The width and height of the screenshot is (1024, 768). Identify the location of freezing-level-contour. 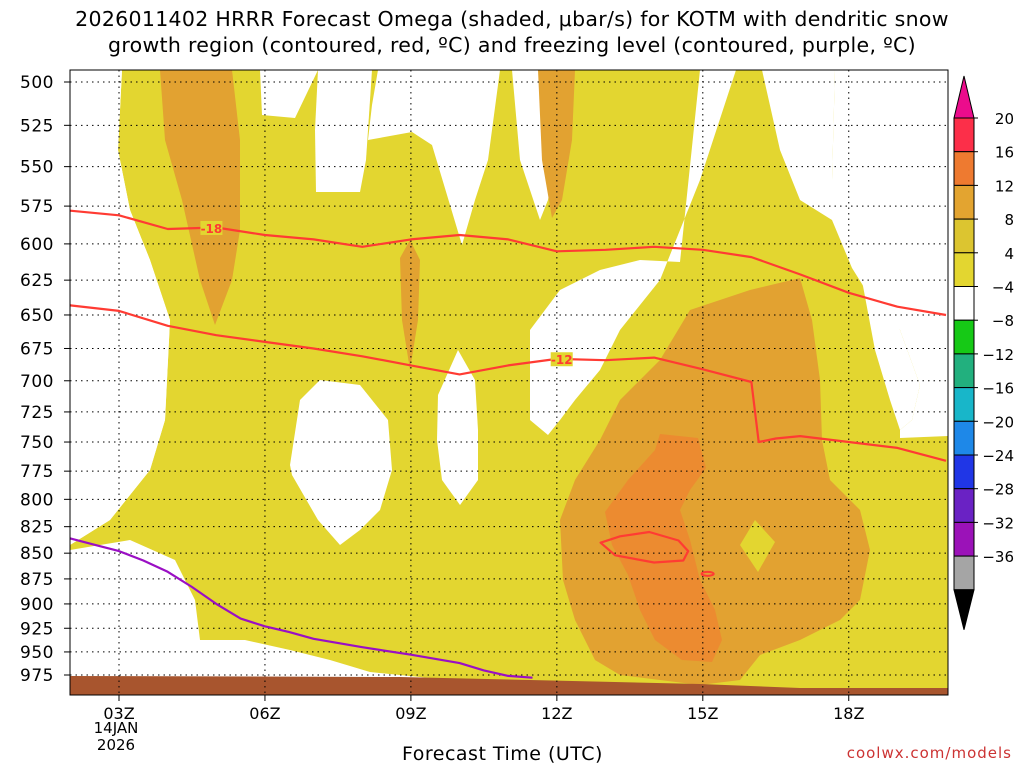
(301, 608).